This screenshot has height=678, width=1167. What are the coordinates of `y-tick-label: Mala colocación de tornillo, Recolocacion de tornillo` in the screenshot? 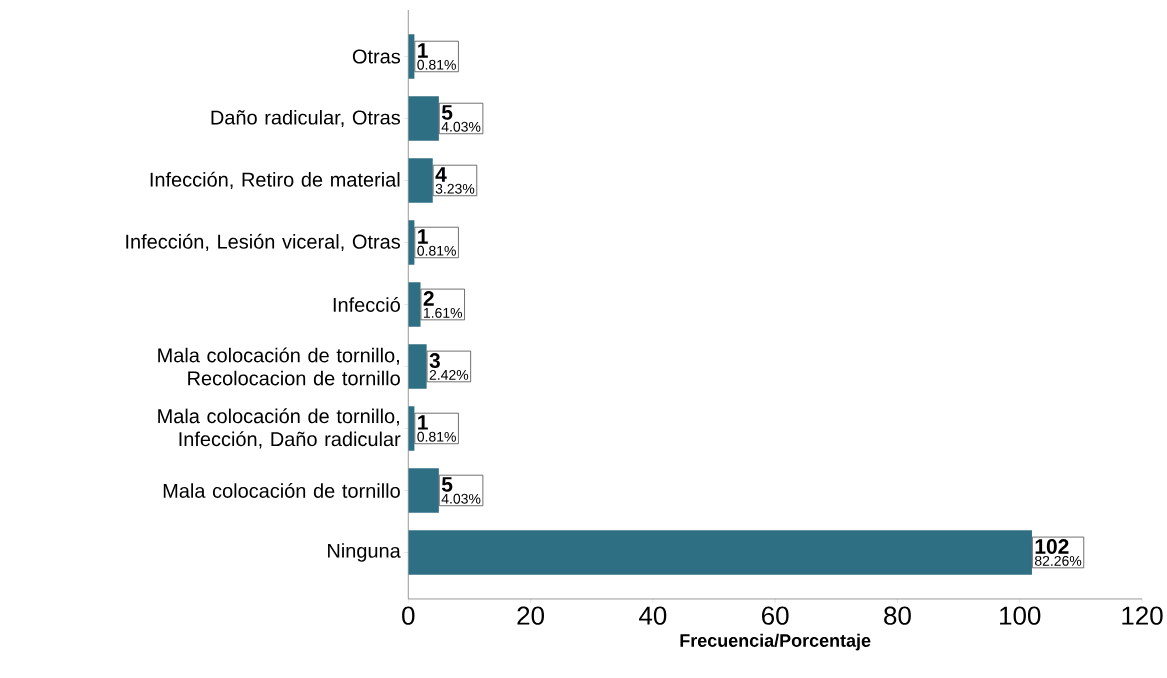 It's located at (279, 366).